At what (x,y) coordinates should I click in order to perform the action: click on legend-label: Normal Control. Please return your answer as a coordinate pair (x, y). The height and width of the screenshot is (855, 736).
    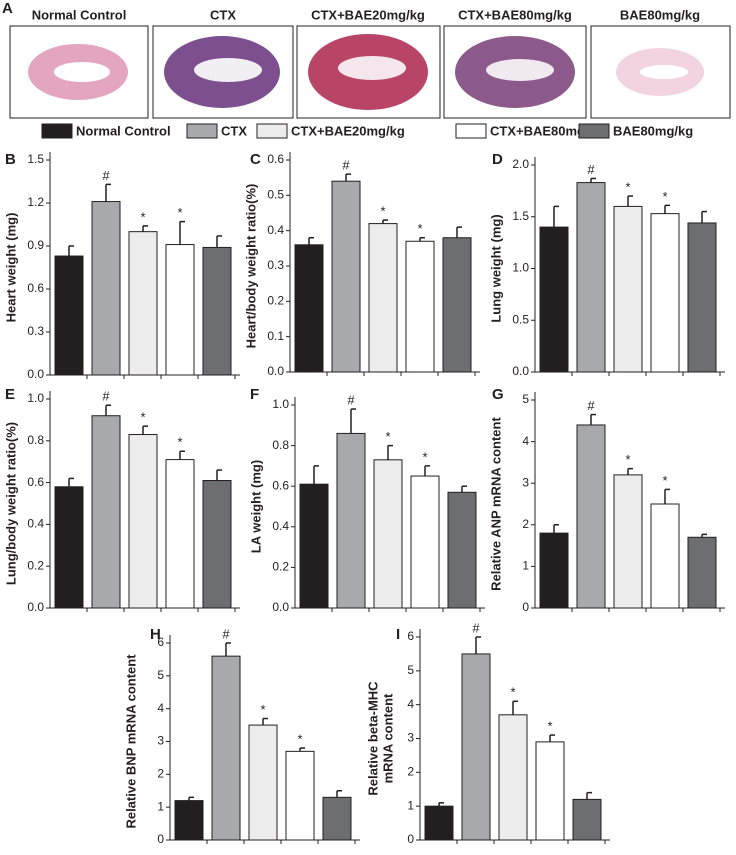
    Looking at the image, I should click on (123, 130).